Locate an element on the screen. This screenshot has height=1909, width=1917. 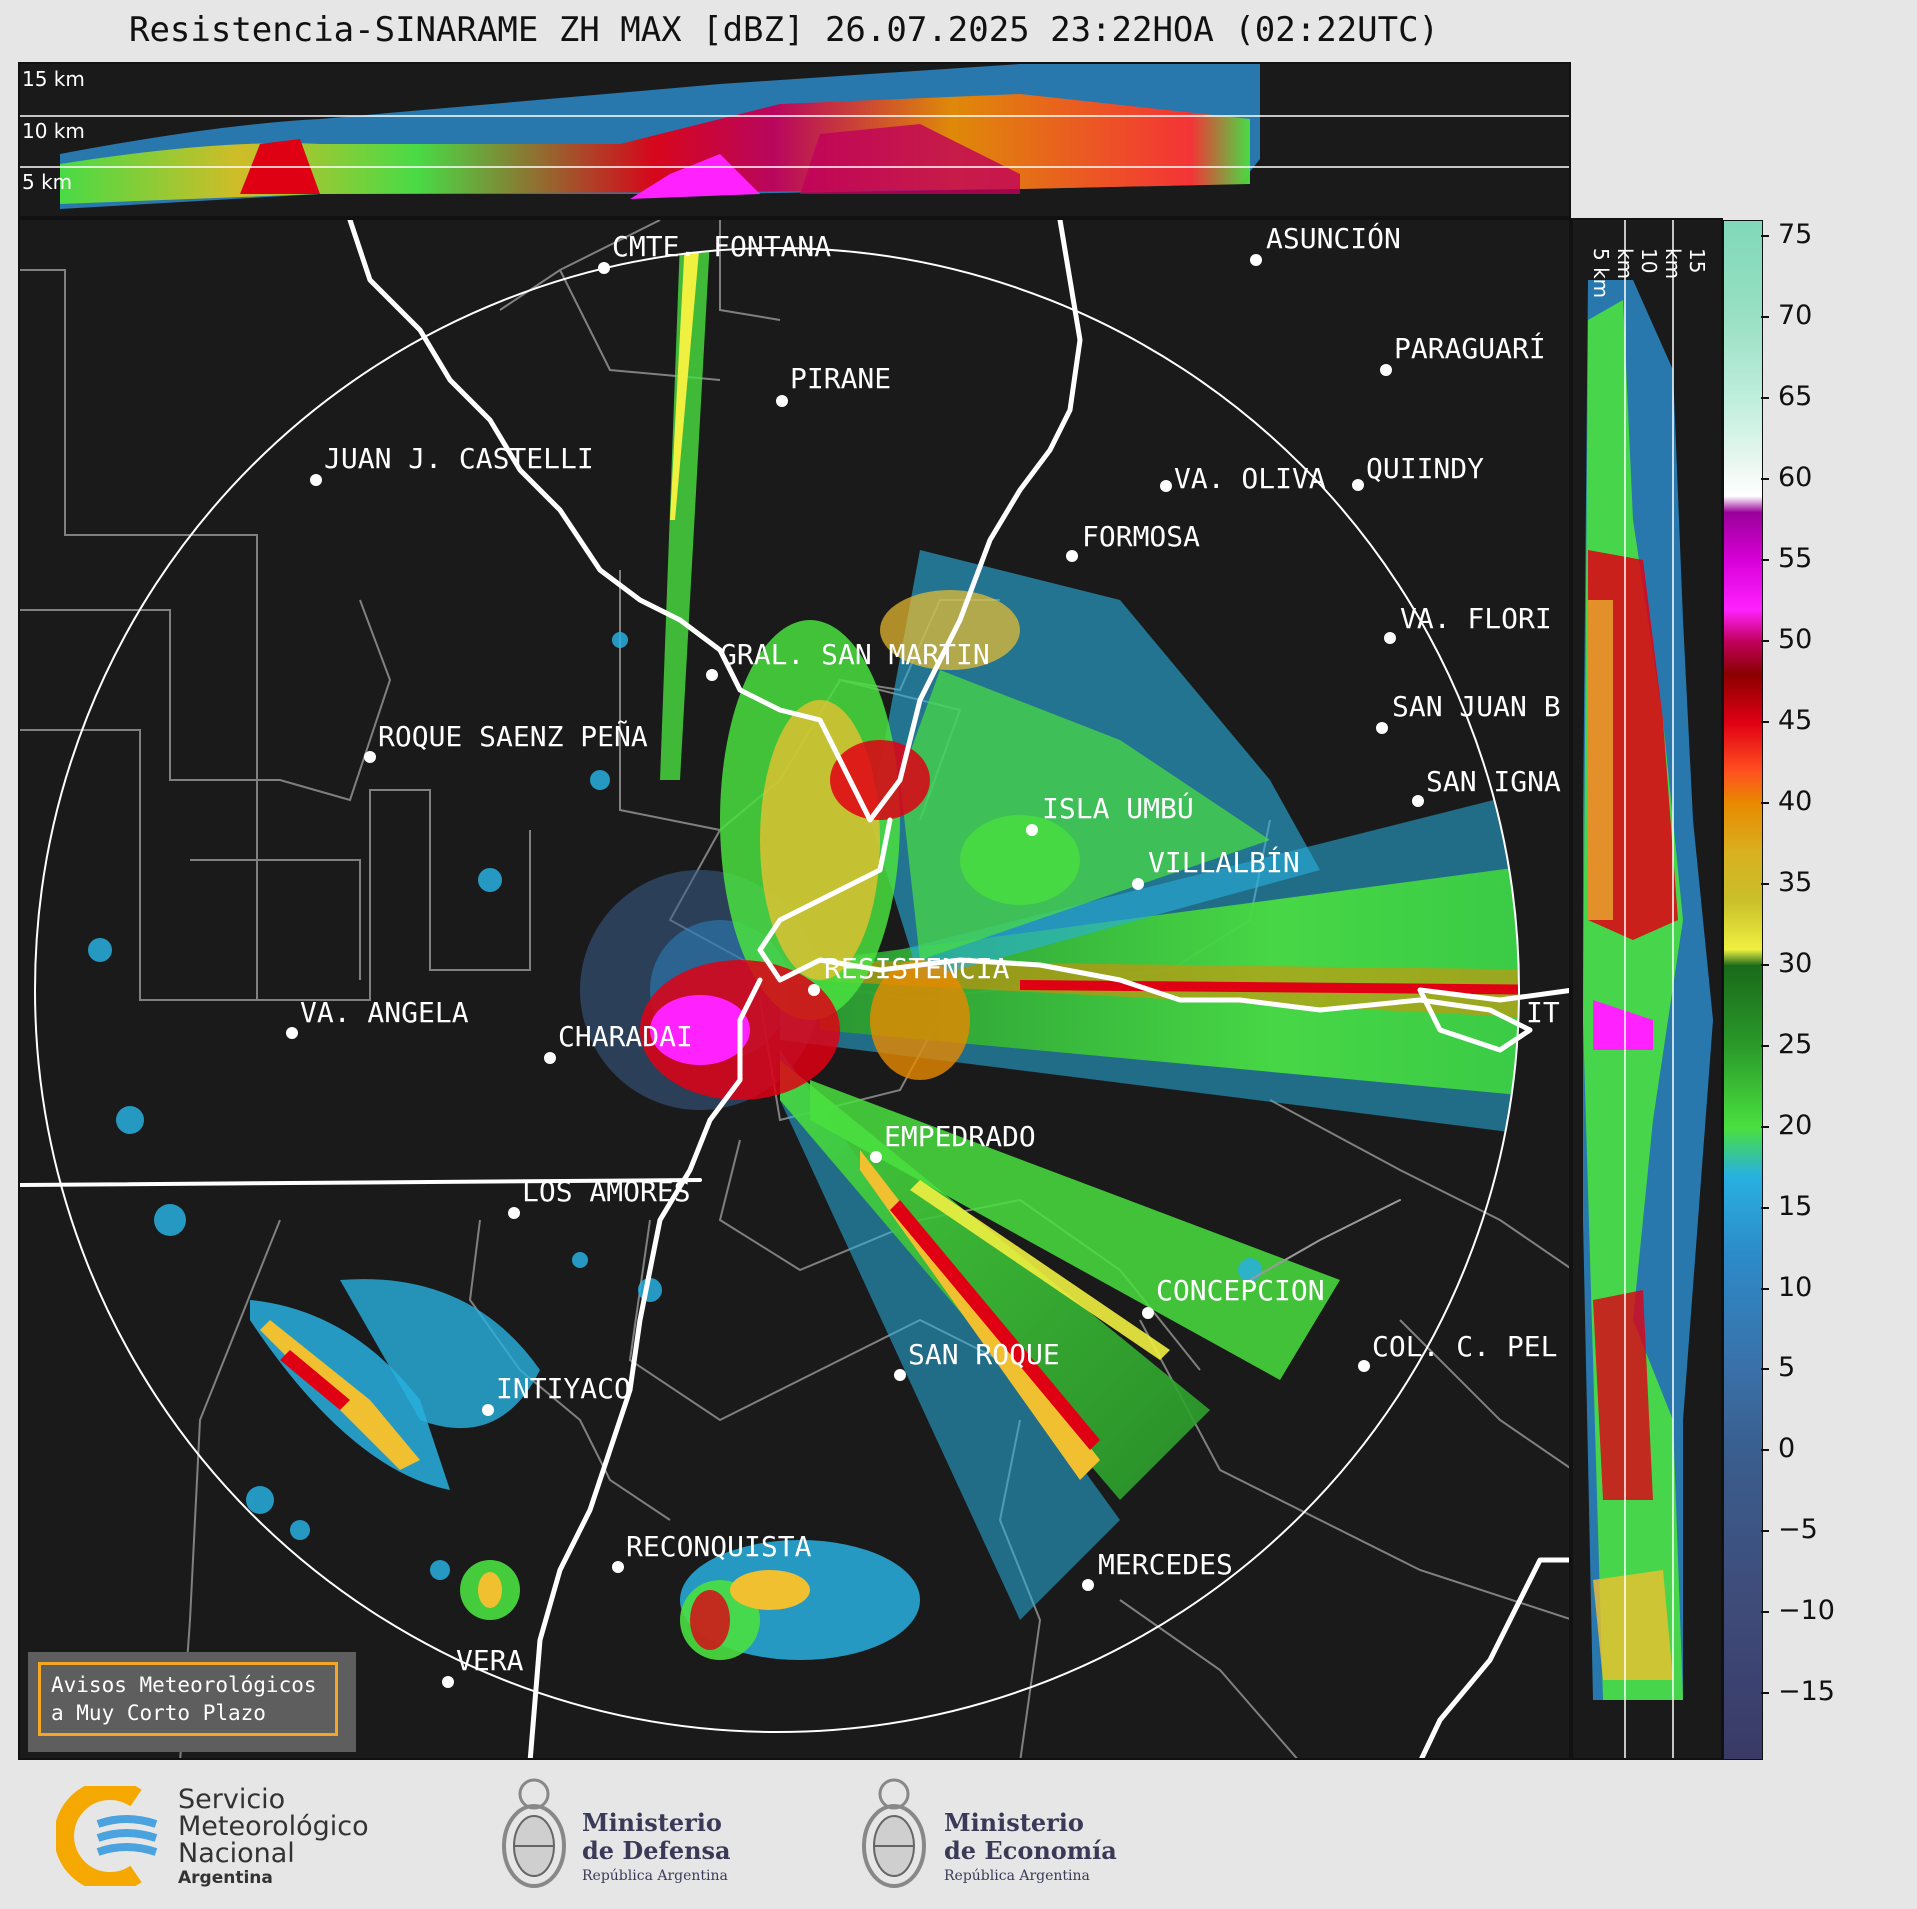
city-dot-paraguari is located at coordinates (1386, 370).